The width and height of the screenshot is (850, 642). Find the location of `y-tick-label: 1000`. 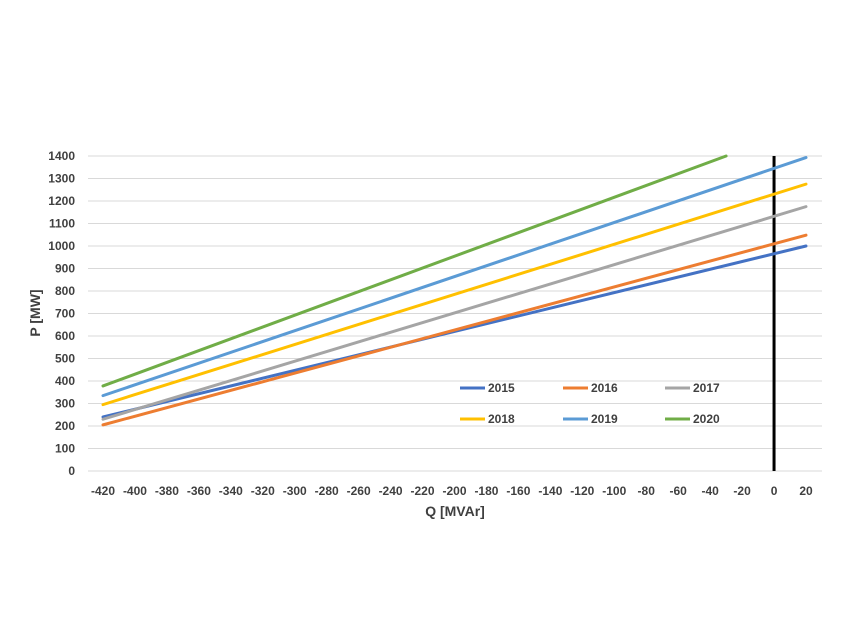

y-tick-label: 1000 is located at coordinates (61, 246).